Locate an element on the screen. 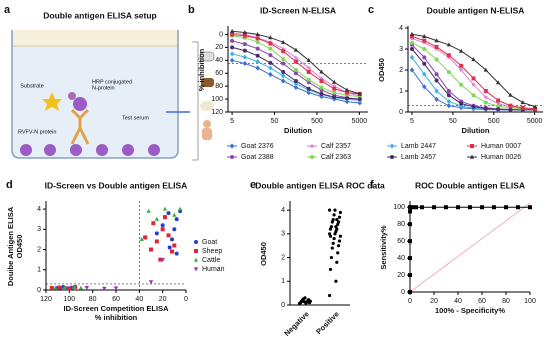 The image size is (550, 344). x-tick-label: 500 is located at coordinates (494, 121).